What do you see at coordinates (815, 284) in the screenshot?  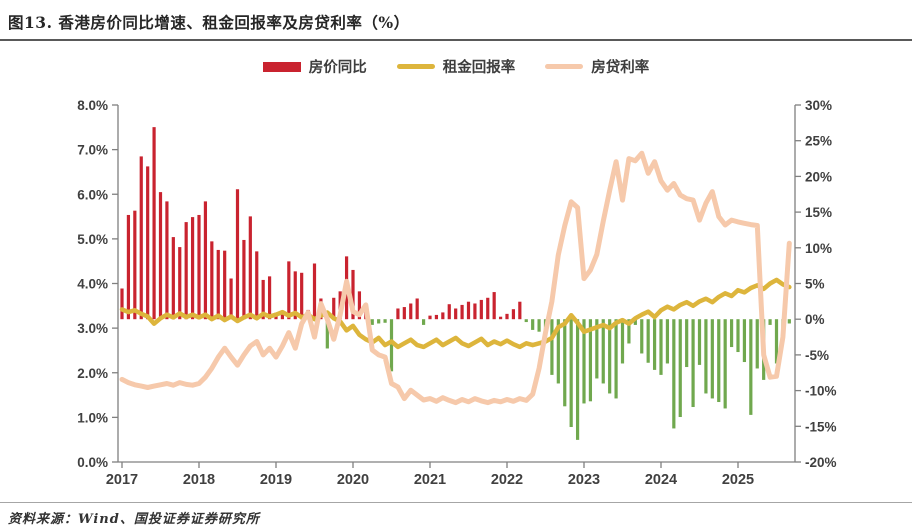 I see `right-axis-tick-label: 5%` at bounding box center [815, 284].